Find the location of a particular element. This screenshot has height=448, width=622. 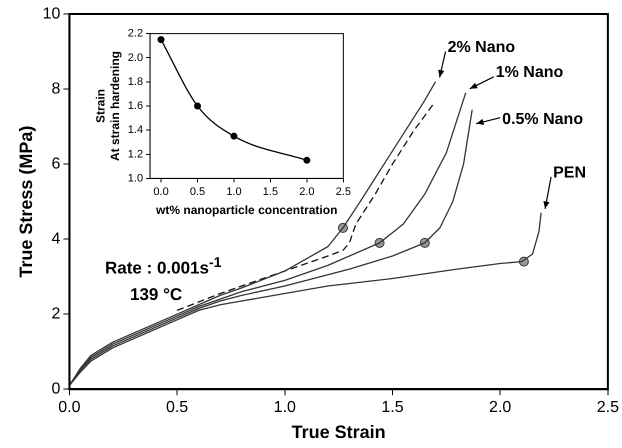

y-tick-label: 2.2 is located at coordinates (136, 34).